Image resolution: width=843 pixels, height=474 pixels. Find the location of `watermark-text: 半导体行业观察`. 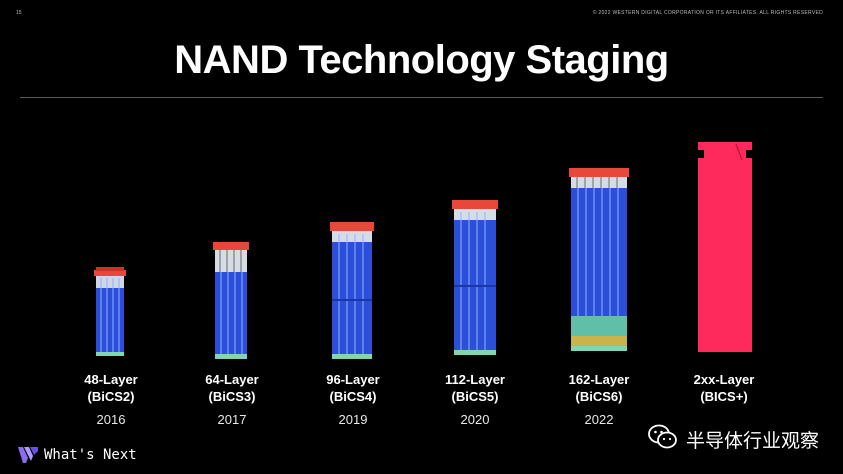

watermark-text: 半导体行业观察 is located at coordinates (752, 441).